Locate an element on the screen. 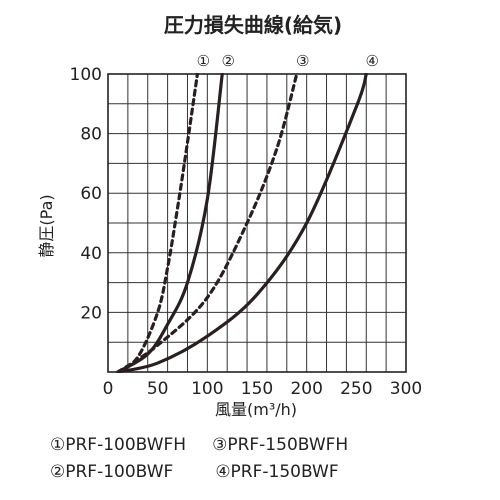 This screenshot has height=500, width=500. y-axis-ticks: 20 40 60 80 100 is located at coordinates (86, 194).